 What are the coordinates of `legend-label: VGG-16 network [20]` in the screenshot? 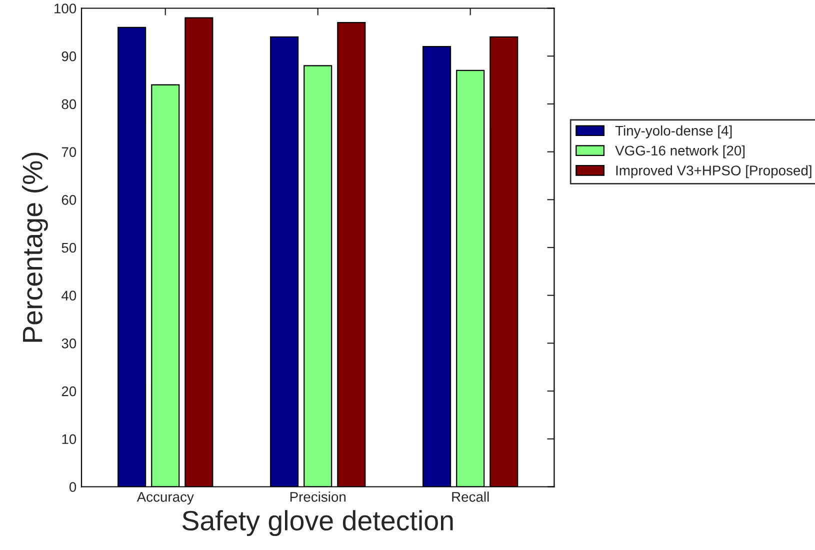 It's located at (680, 151).